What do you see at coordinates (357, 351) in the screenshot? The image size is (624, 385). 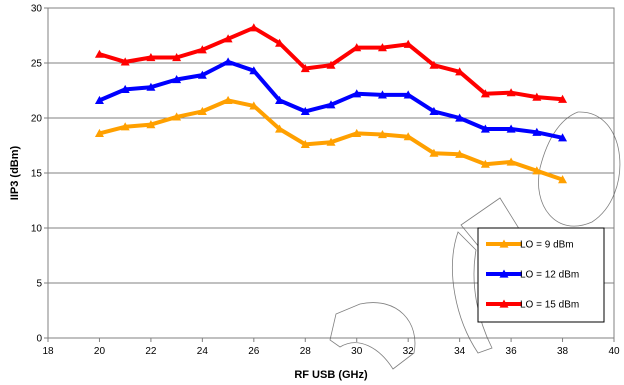 I see `x-tick-label: 30` at bounding box center [357, 351].